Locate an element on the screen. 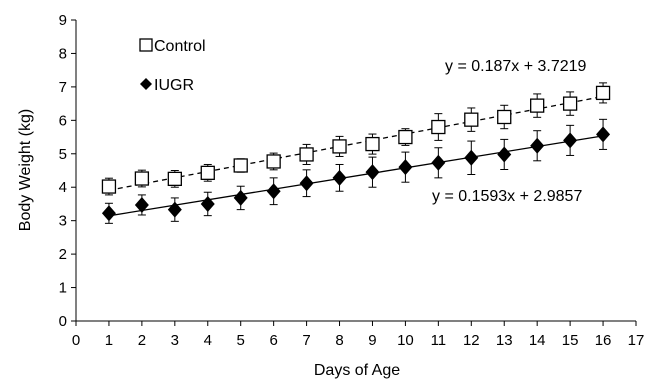  control-equation: y = 0.187x + 3.7219 is located at coordinates (516, 66).